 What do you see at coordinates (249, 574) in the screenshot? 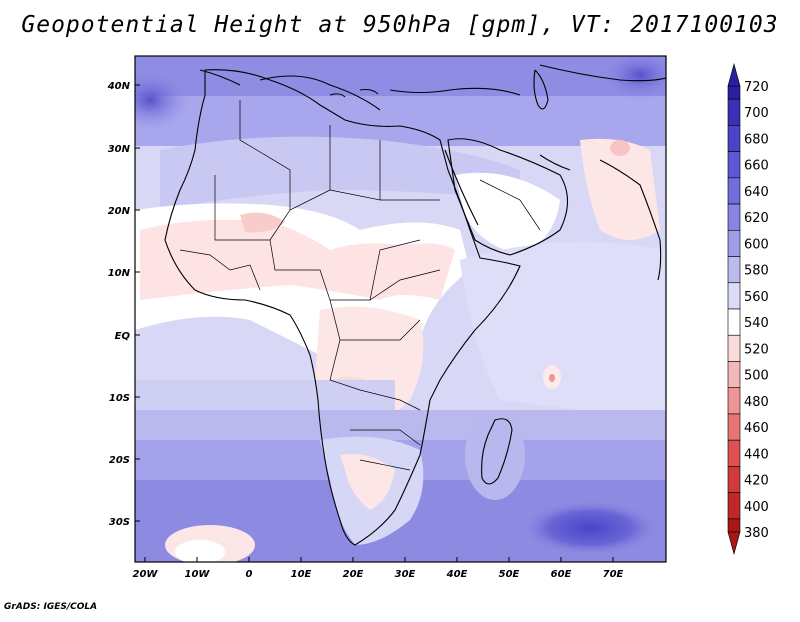
I see `lon-label-0: 0` at bounding box center [249, 574].